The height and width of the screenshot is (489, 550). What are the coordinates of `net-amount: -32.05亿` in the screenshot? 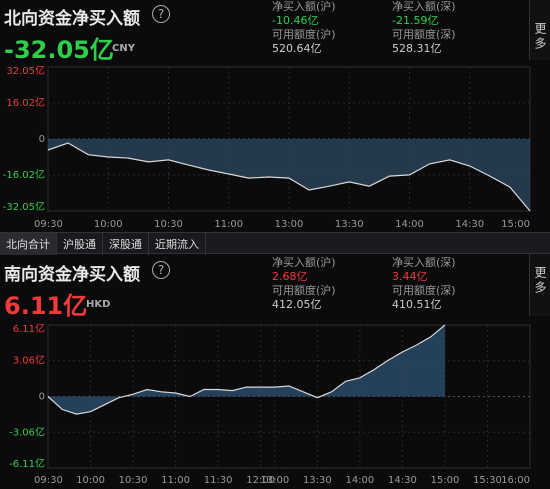 It's located at (59, 50).